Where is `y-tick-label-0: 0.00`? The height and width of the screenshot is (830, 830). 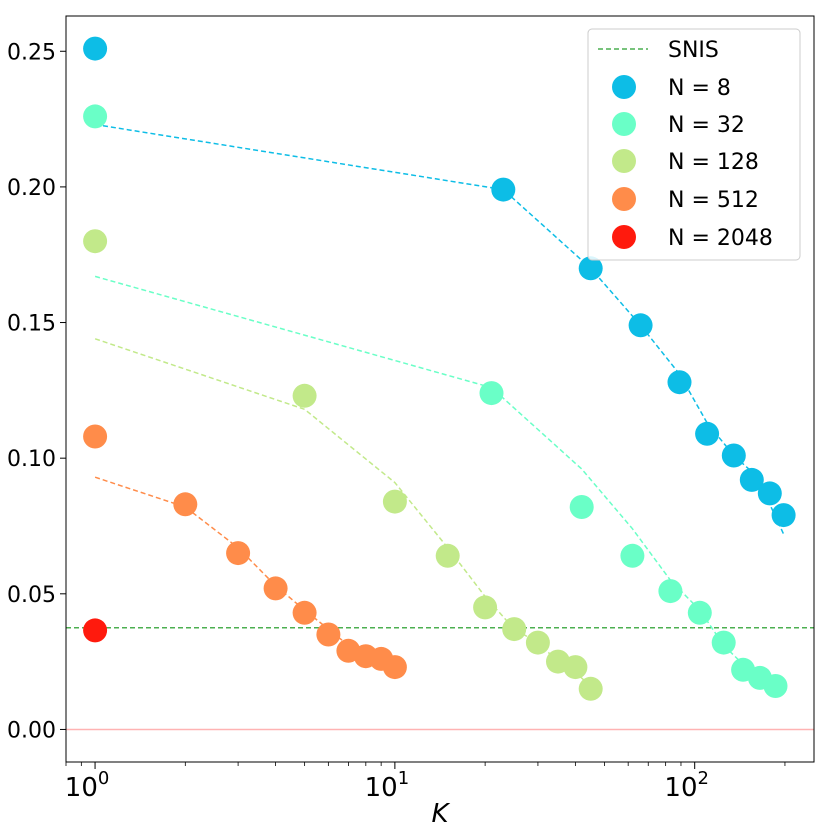 y-tick-label-0: 0.00 is located at coordinates (31, 730).